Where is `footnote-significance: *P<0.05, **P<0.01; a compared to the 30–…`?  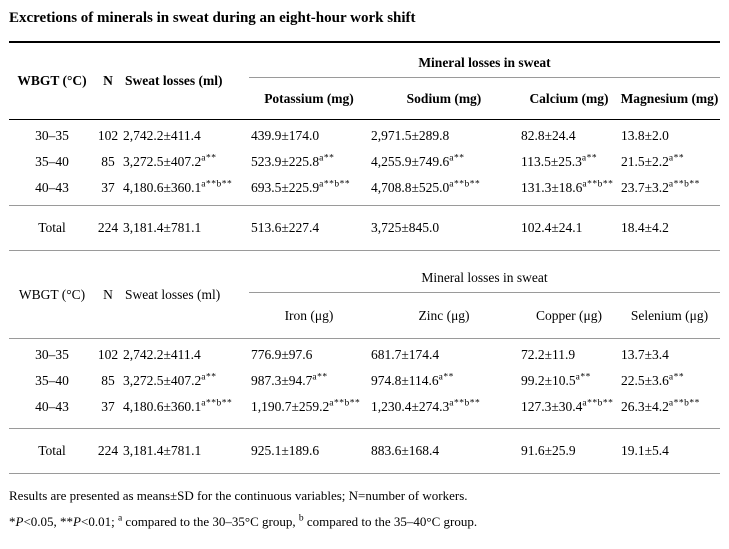
footnote-significance: *P<0.05, **P<0.01; a compared to the 30–… is located at coordinates (364, 522).